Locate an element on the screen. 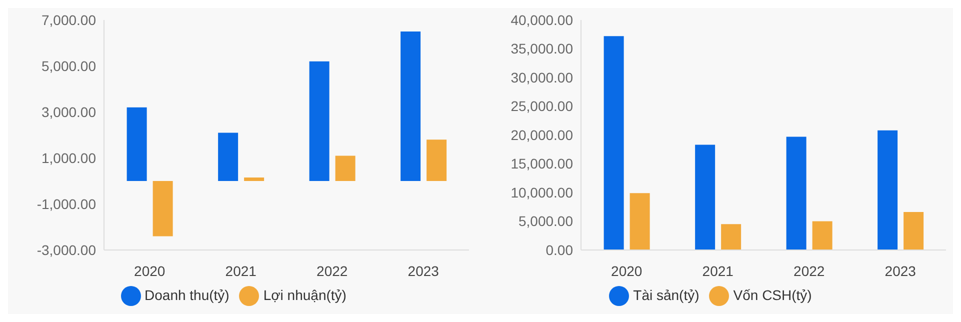 This screenshot has width=961, height=322. y-tick-label: -1,000.00 is located at coordinates (66, 204).